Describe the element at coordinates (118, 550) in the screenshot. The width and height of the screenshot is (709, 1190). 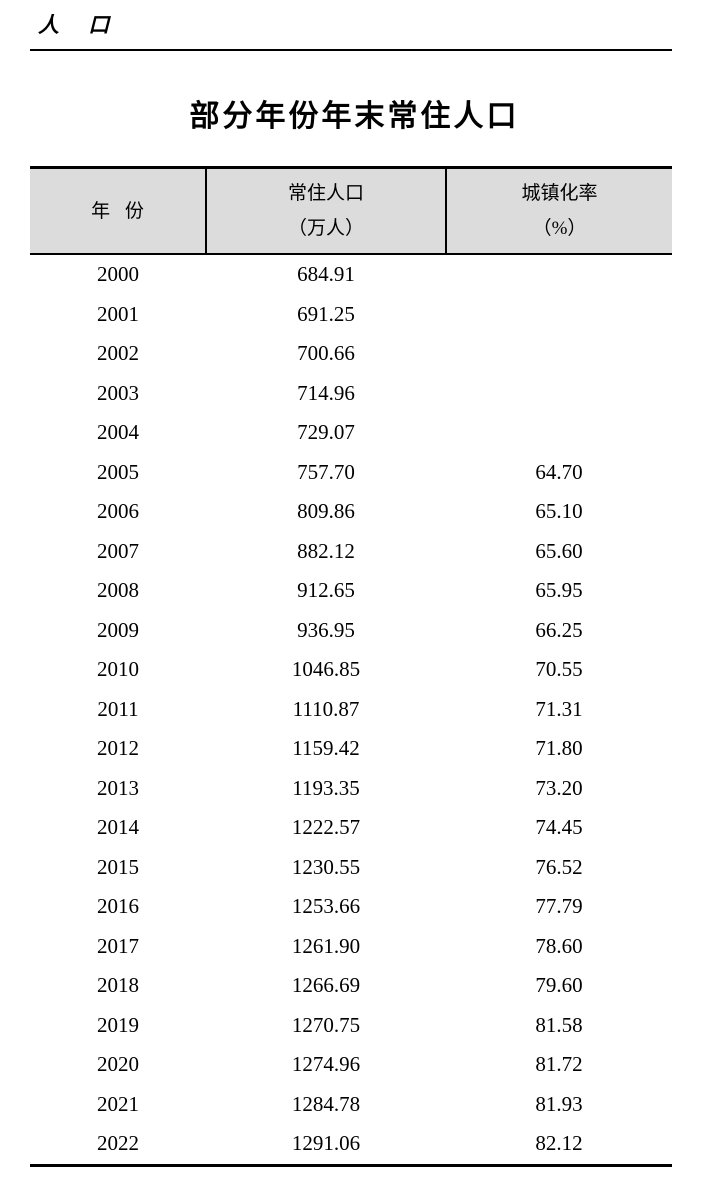
I see `year-cell: 2007` at that location.